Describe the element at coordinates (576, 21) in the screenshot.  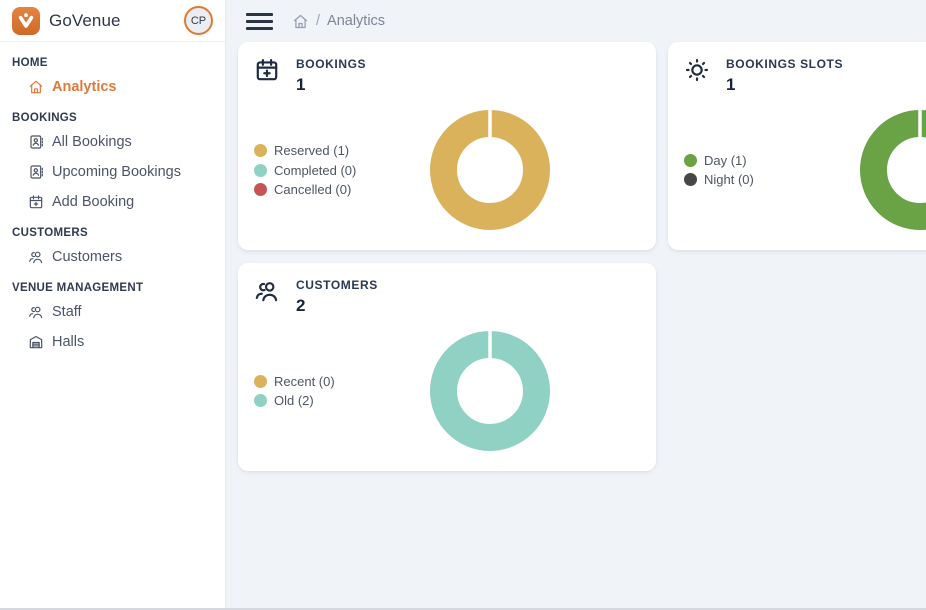
I see `topbar: / Analytics` at that location.